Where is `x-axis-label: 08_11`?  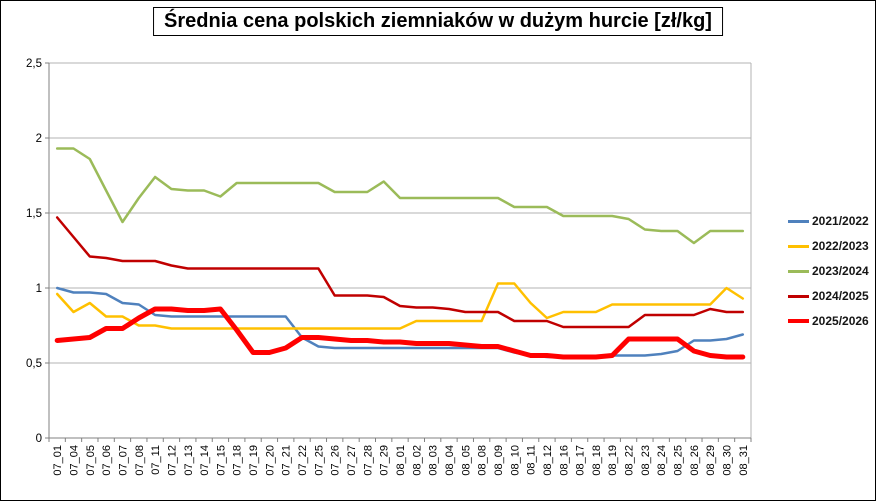 x-axis-label: 08_11 is located at coordinates (532, 460).